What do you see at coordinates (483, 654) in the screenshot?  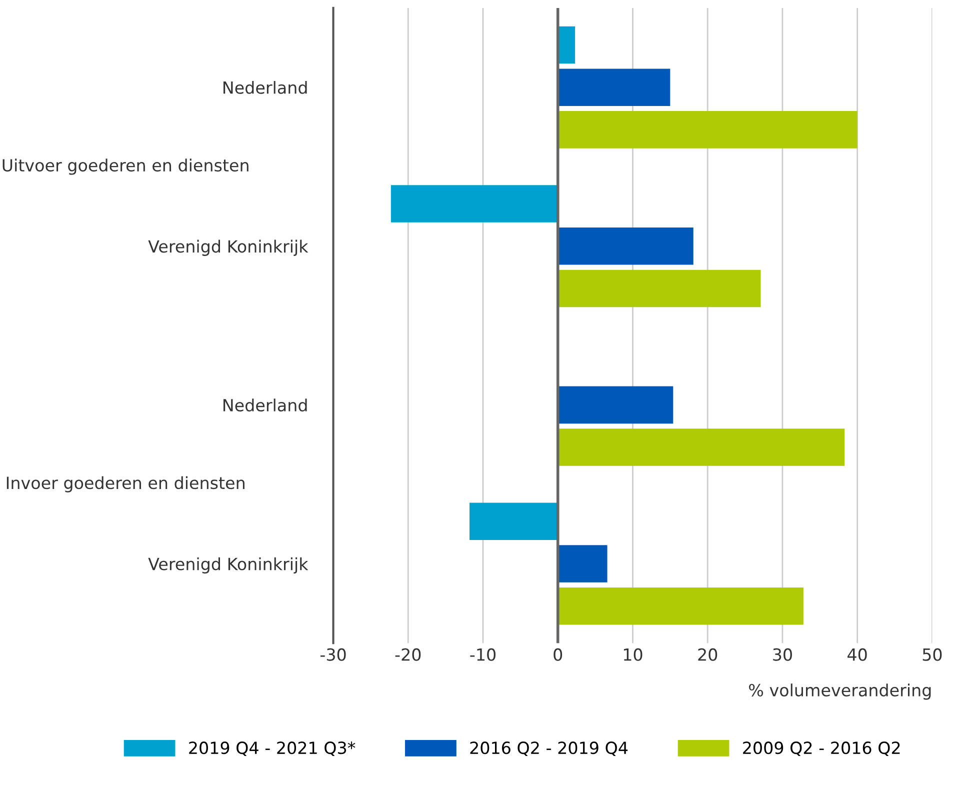 I see `x-tick-label: -10` at bounding box center [483, 654].